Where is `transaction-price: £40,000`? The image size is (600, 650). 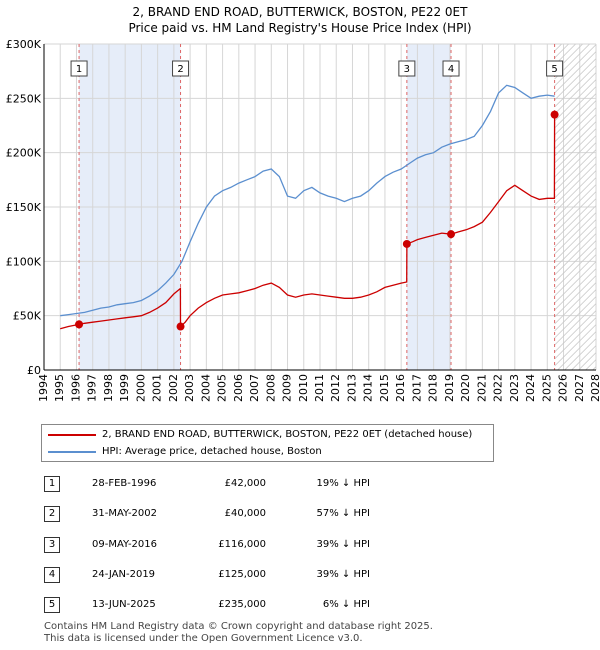 transaction-price: £40,000 is located at coordinates (245, 513).